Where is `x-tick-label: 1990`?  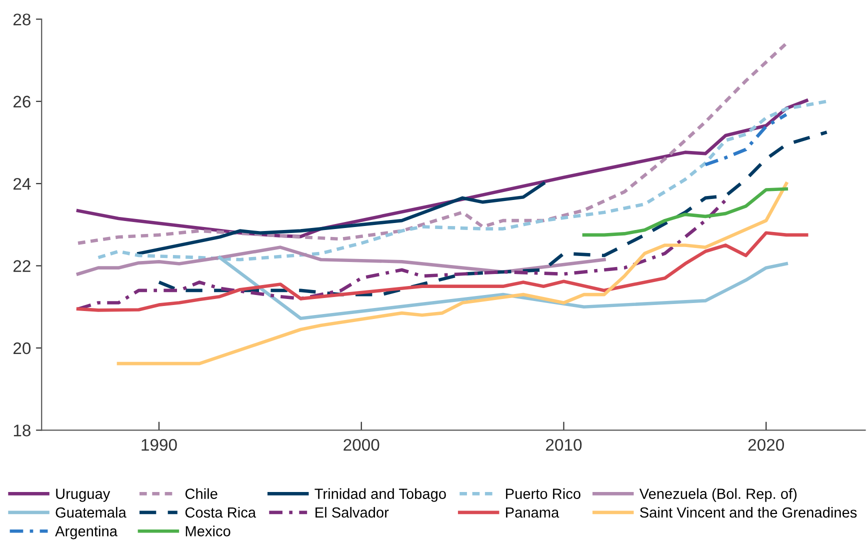 x-tick-label: 1990 is located at coordinates (159, 444).